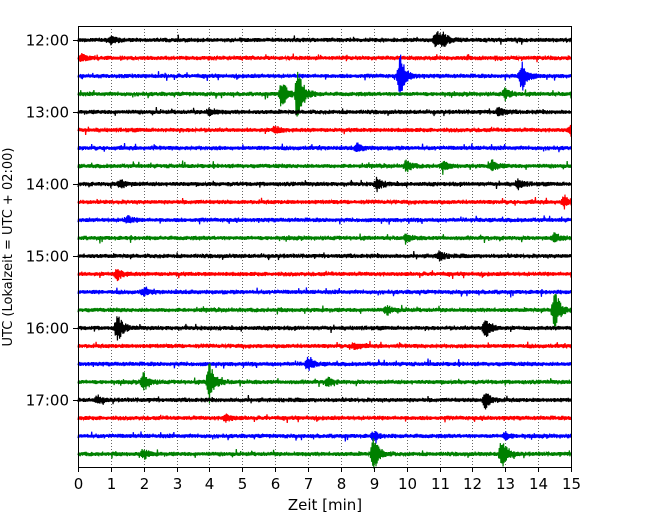  Describe the element at coordinates (47, 41) in the screenshot. I see `y-tick-label: 12:00` at that location.